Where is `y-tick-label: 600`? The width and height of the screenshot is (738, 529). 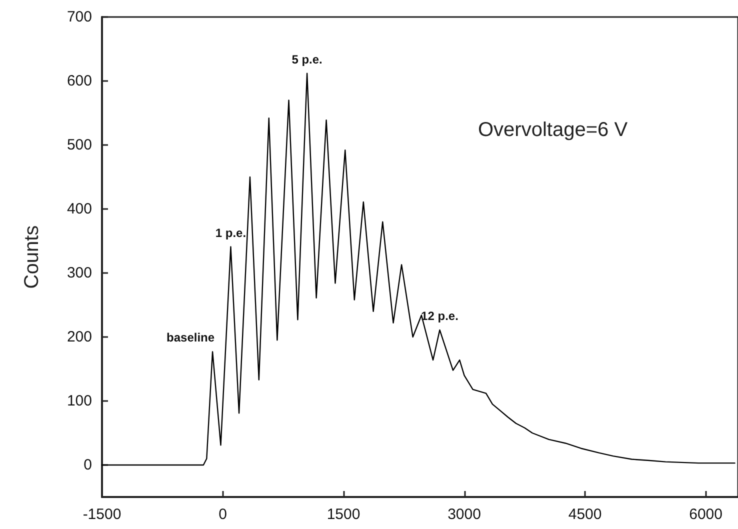 y-tick-label: 600 is located at coordinates (79, 81).